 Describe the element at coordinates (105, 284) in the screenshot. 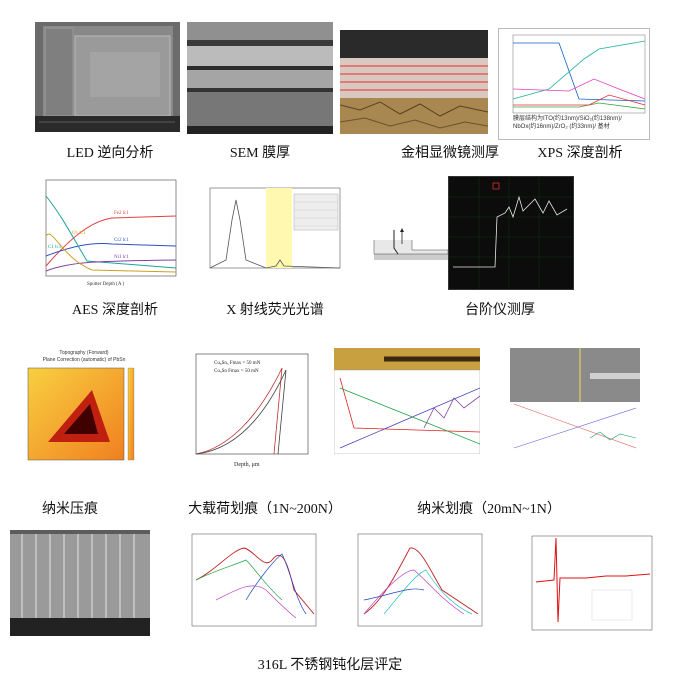

I see `aes-xlabel: Sputter Depth (A )` at that location.